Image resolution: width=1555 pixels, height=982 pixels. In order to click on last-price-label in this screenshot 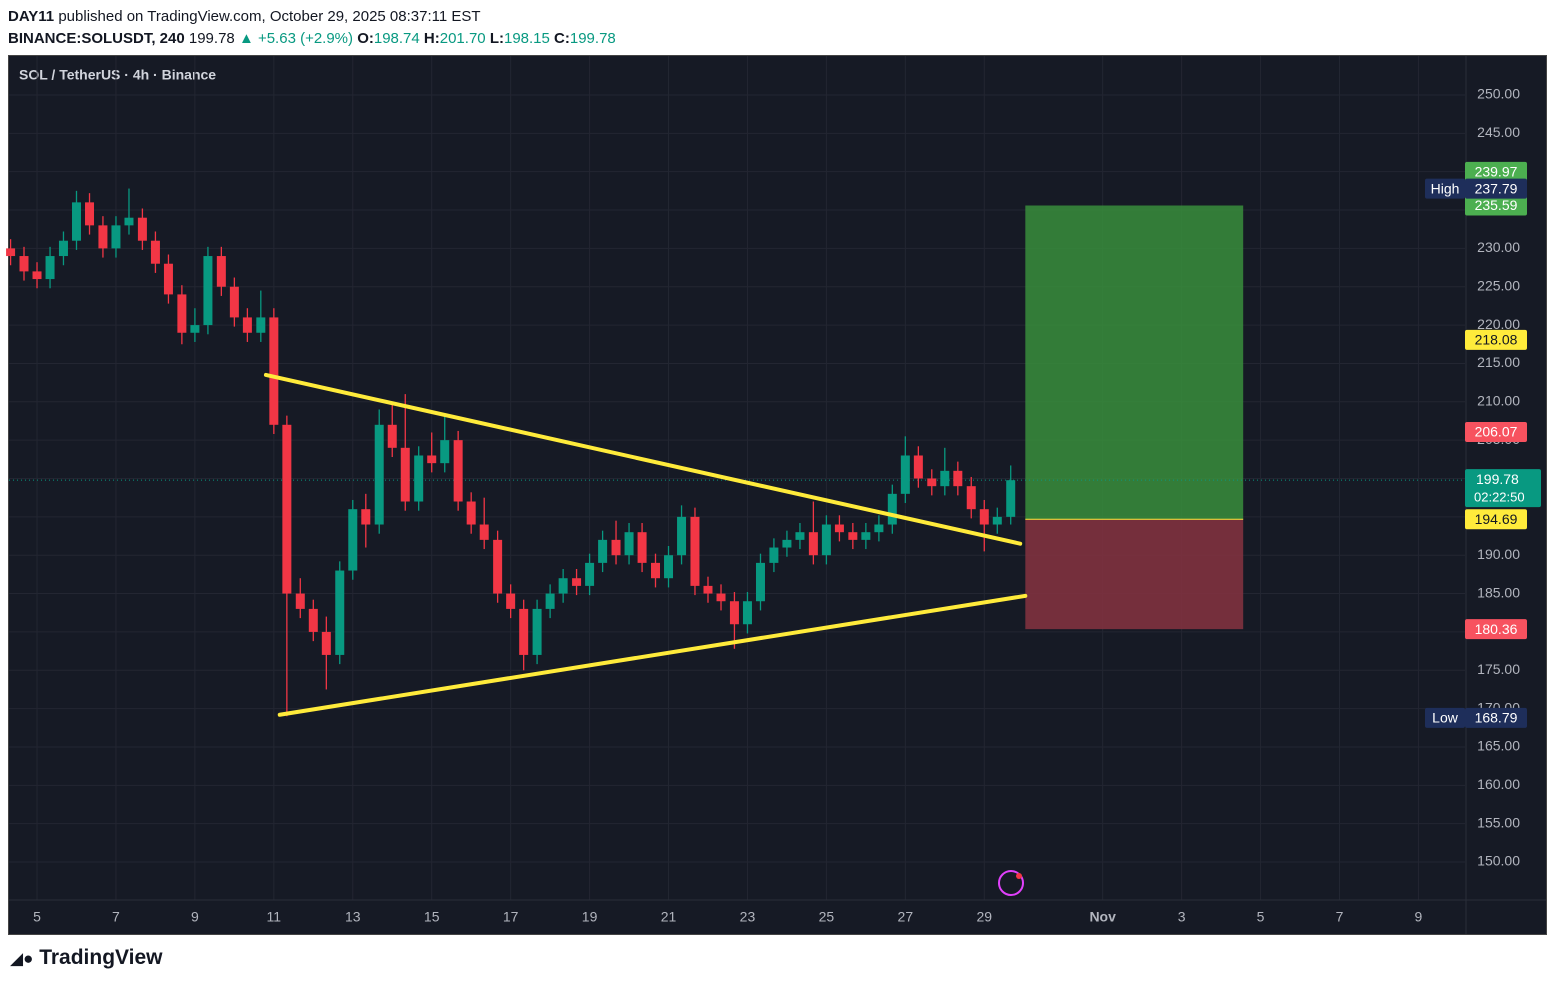, I will do `click(1503, 488)`.